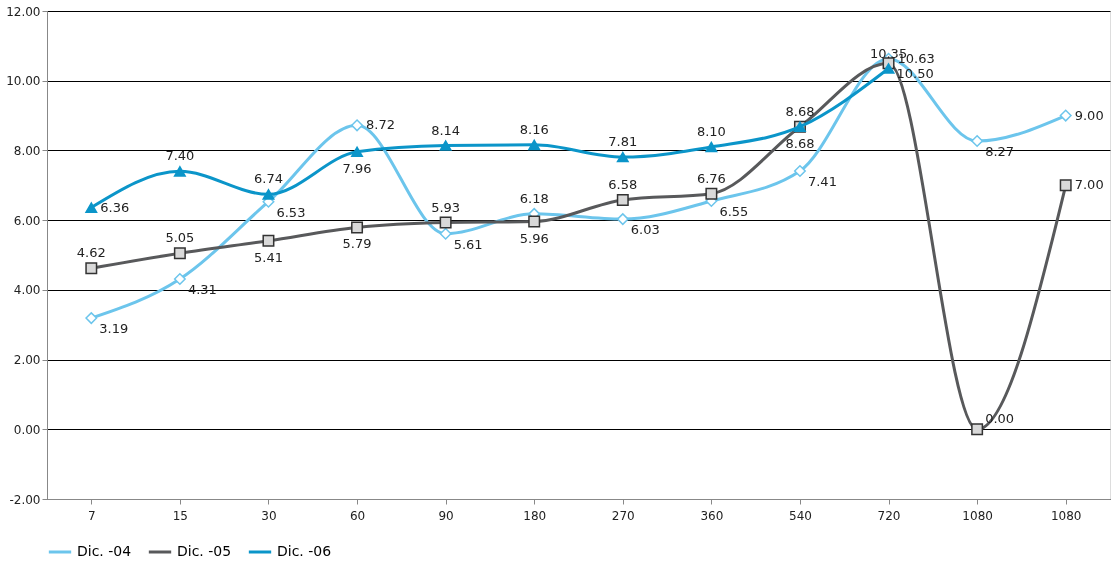 The image size is (1115, 564). What do you see at coordinates (180, 156) in the screenshot?
I see `data-label: 7.40` at bounding box center [180, 156].